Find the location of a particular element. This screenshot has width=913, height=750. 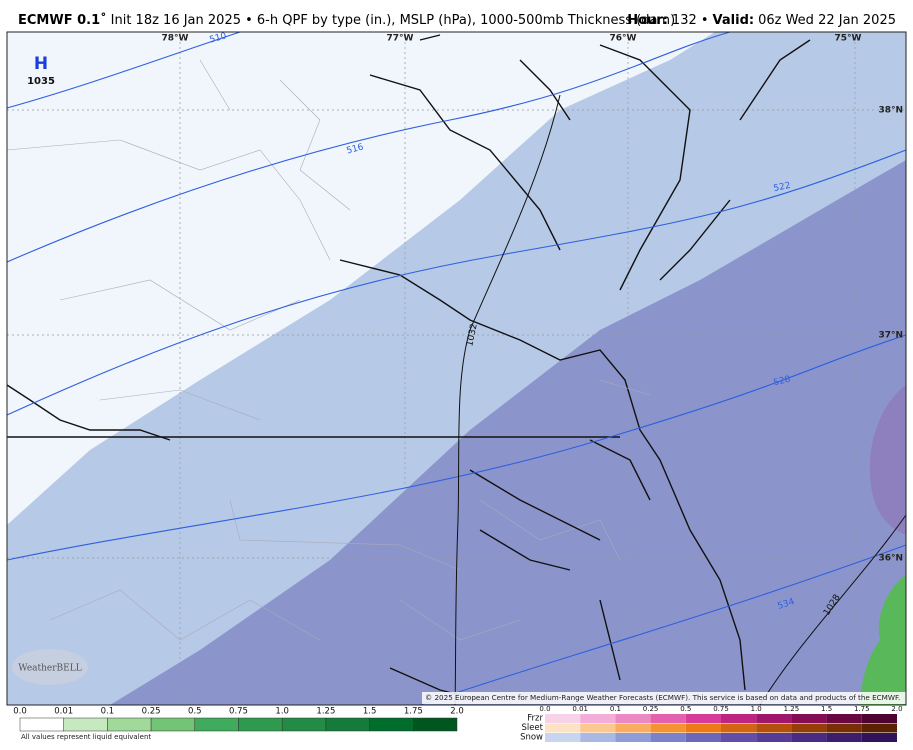

latitude-label: 37°N is located at coordinates (890, 336).